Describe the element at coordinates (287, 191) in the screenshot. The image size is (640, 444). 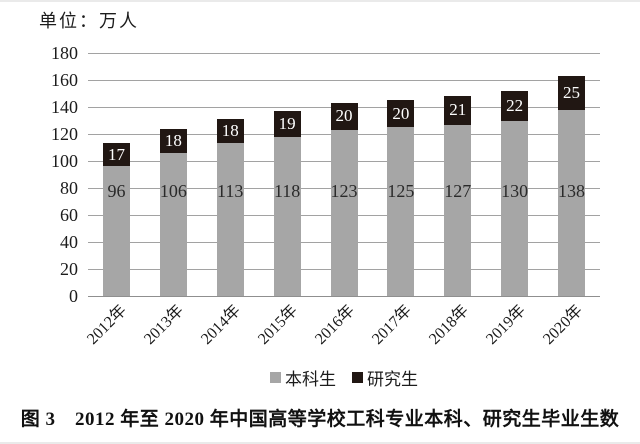
I see `bar-value-label-undergraduate: 118` at that location.